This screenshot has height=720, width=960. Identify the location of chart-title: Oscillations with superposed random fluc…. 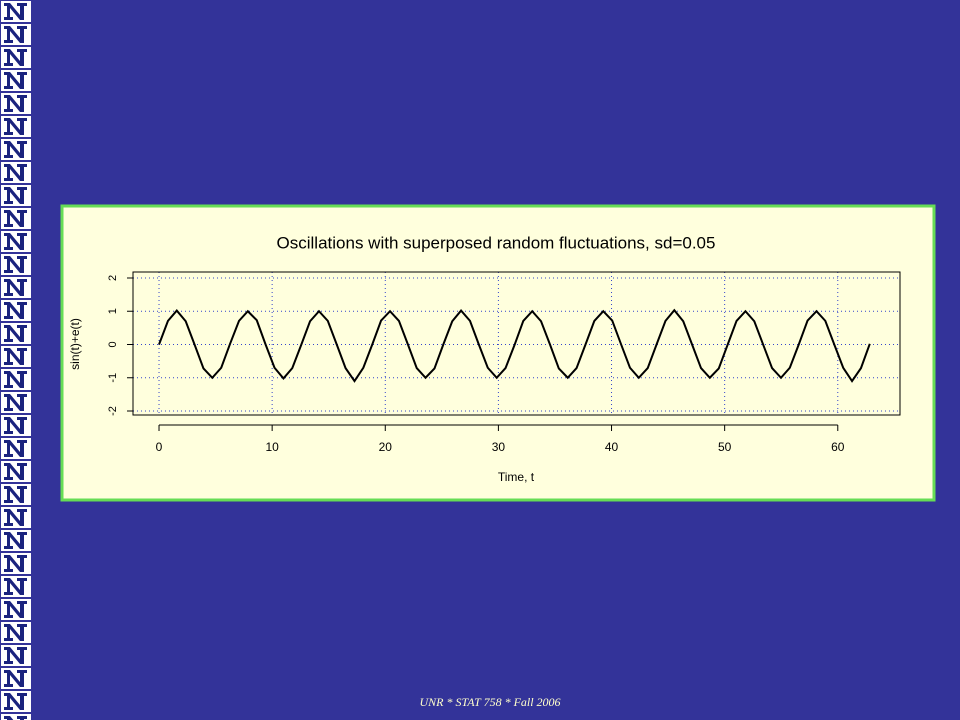
(496, 242).